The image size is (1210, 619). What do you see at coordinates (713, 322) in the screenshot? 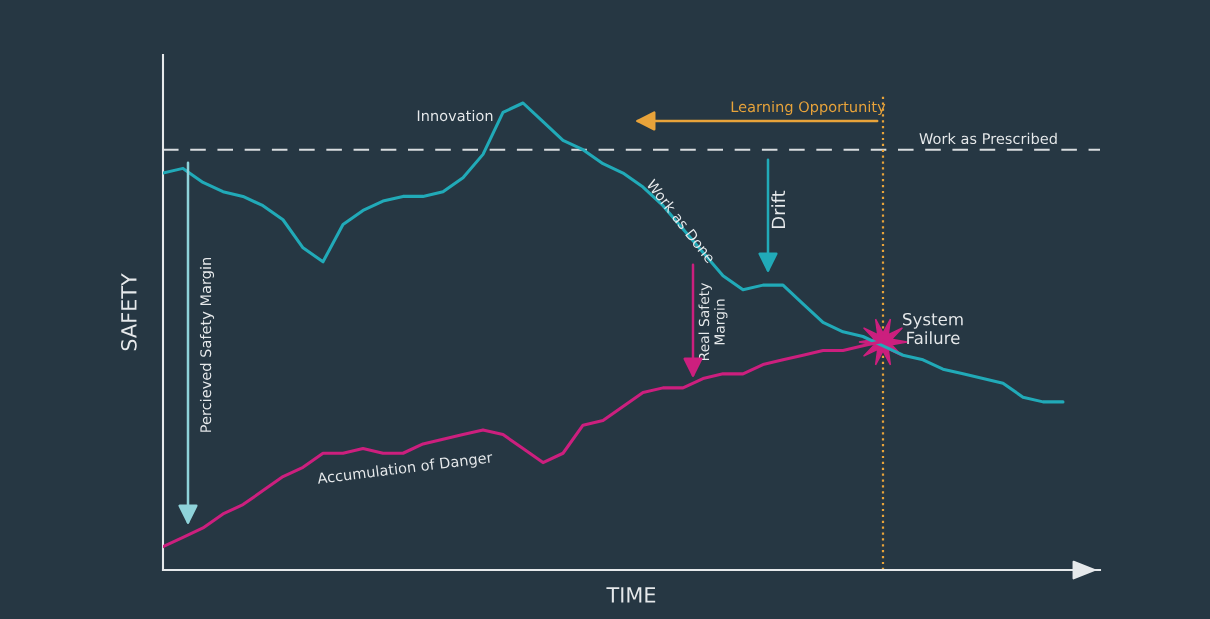
I see `annotation: Real Safety Margin` at bounding box center [713, 322].